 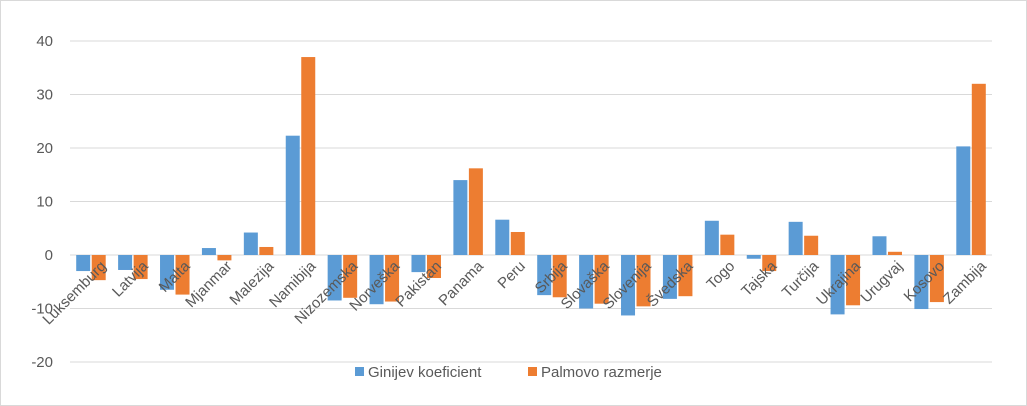 I want to click on y-tick-label: 10, so click(x=44, y=202).